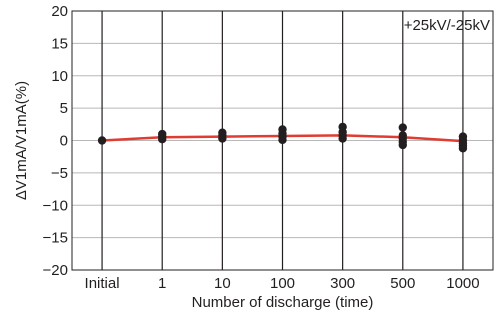 The image size is (497, 321). I want to click on series-layer, so click(282, 137).